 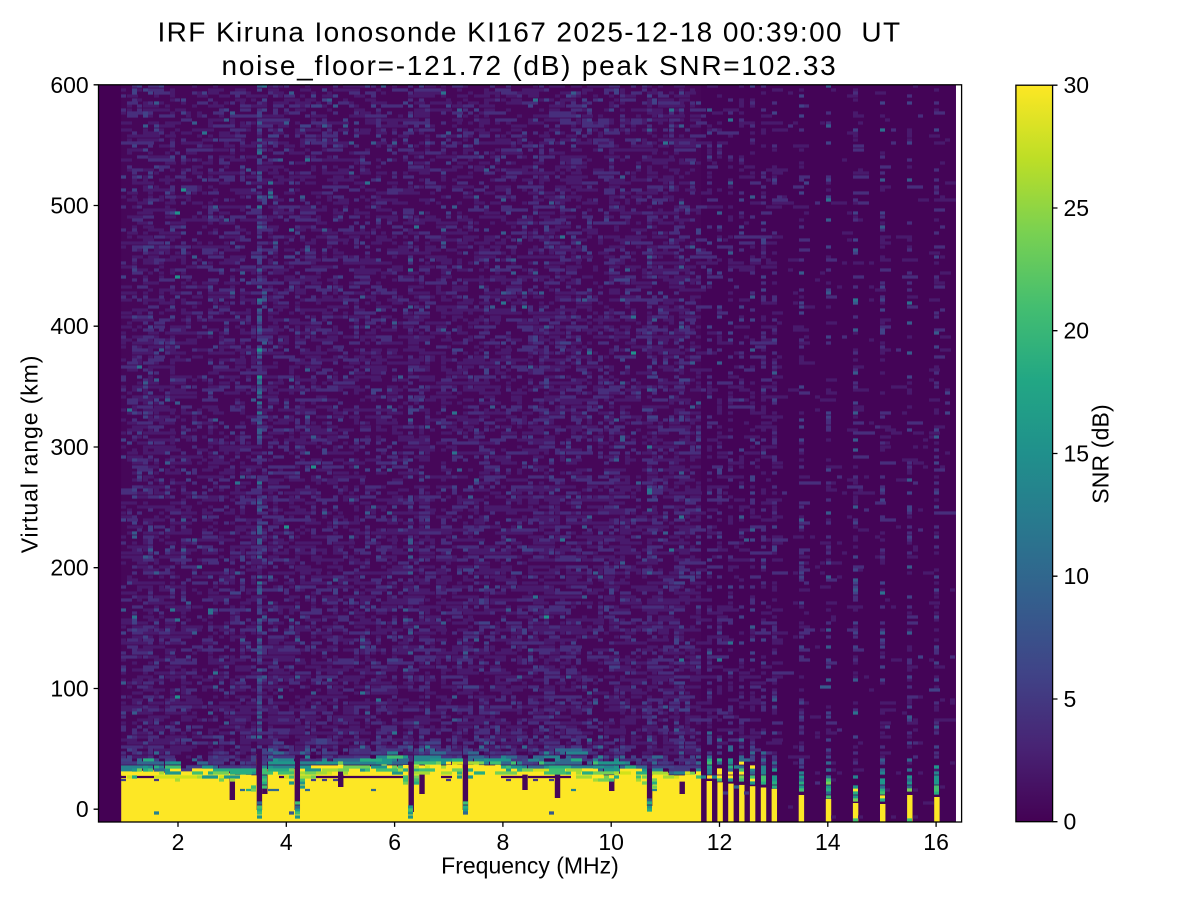 I want to click on svg-text: 16, so click(x=936, y=842).